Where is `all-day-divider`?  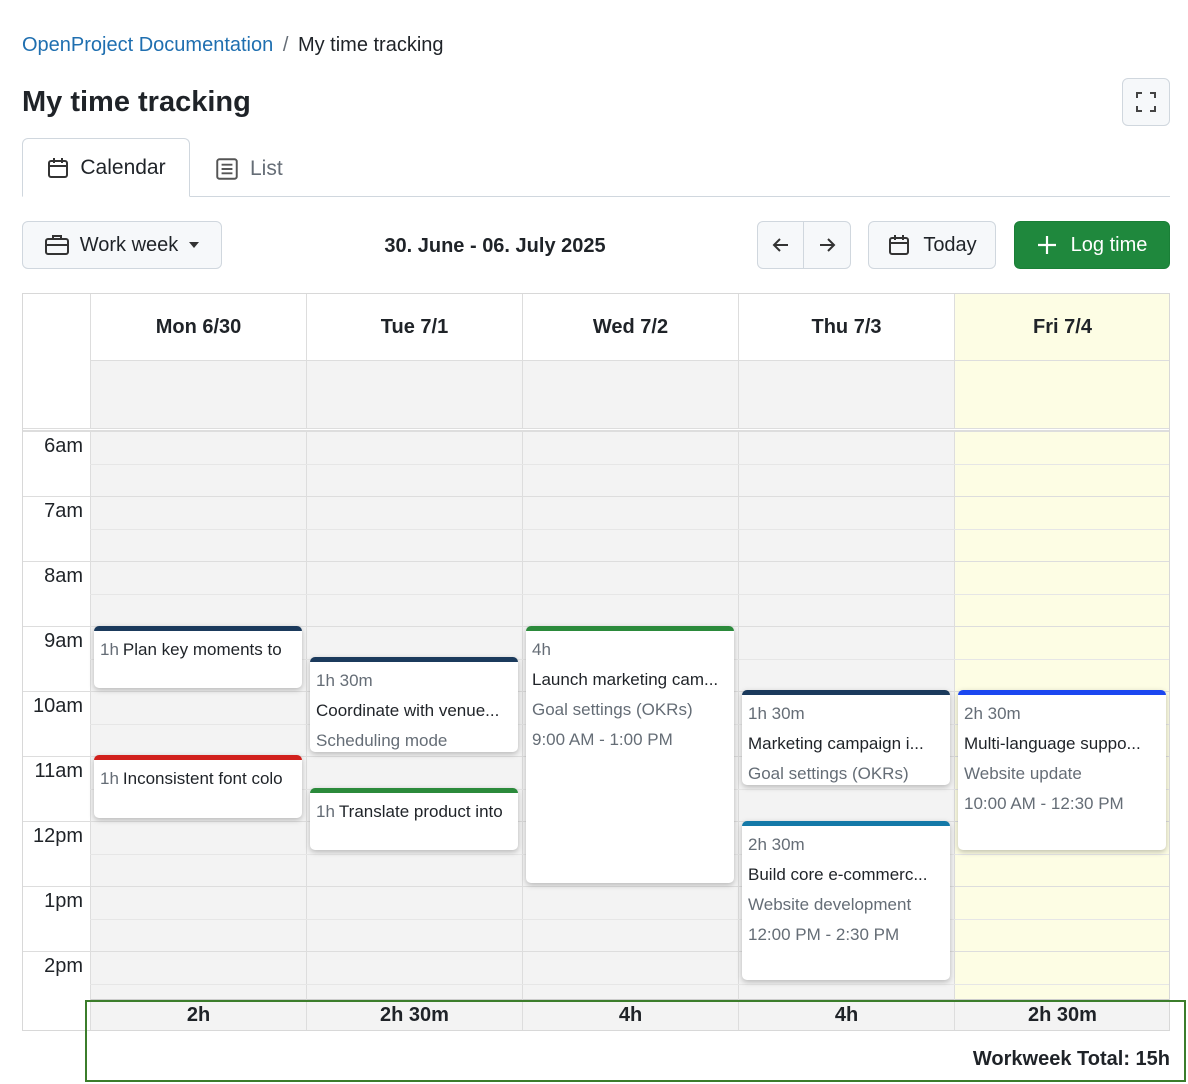
all-day-divider is located at coordinates (596, 429).